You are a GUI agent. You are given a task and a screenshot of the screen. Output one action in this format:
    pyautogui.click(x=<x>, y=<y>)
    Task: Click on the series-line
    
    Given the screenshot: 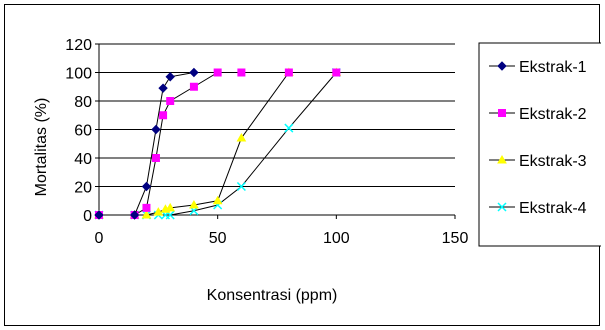 What is the action you would take?
    pyautogui.click(x=147, y=144)
    